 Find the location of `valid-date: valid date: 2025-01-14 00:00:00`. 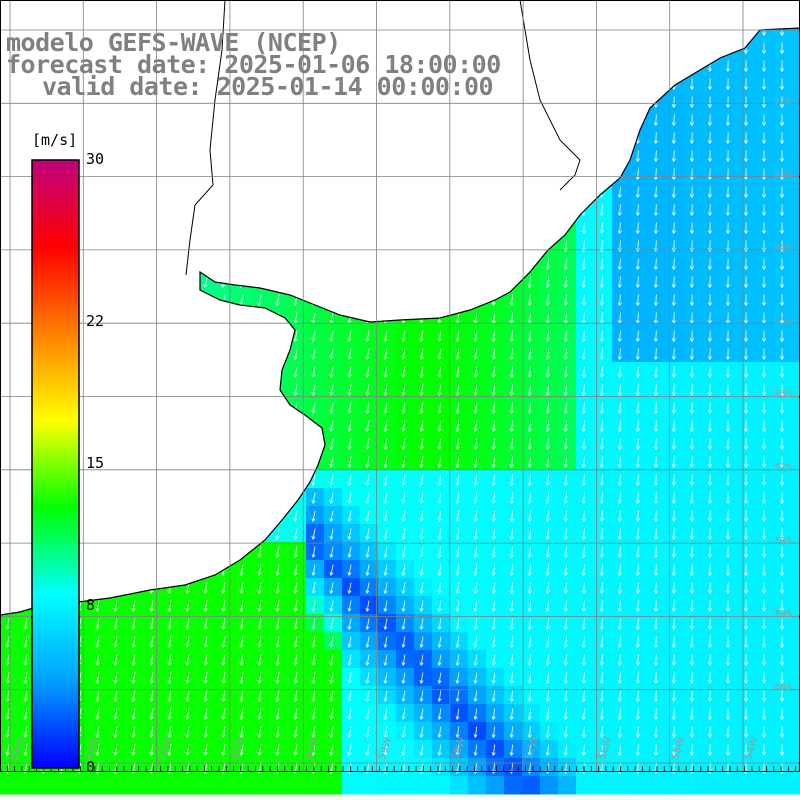

valid-date: valid date: 2025-01-14 00:00:00 is located at coordinates (268, 86).